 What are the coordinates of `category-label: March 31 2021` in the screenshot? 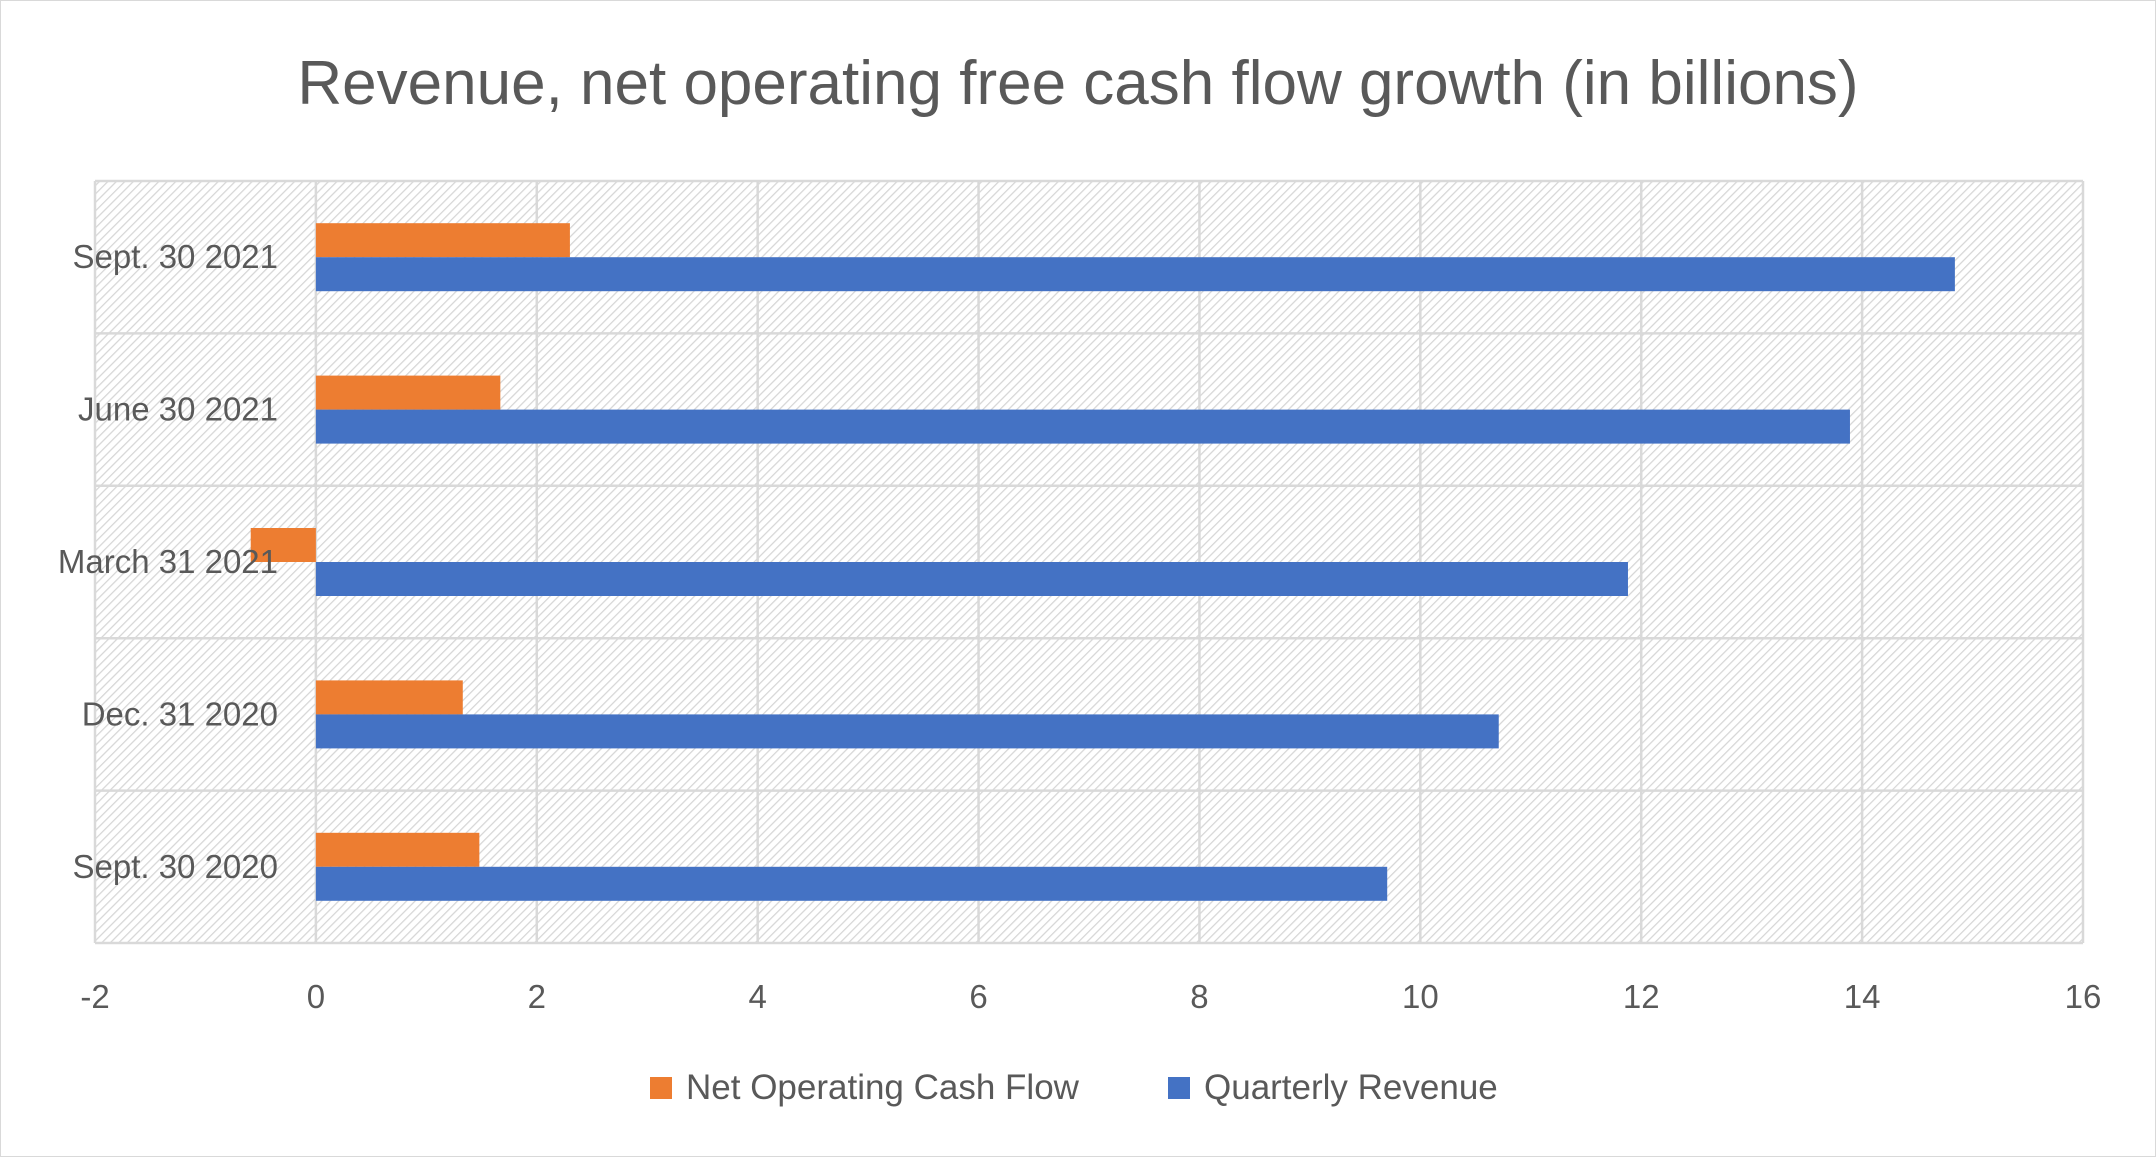 It's located at (168, 561).